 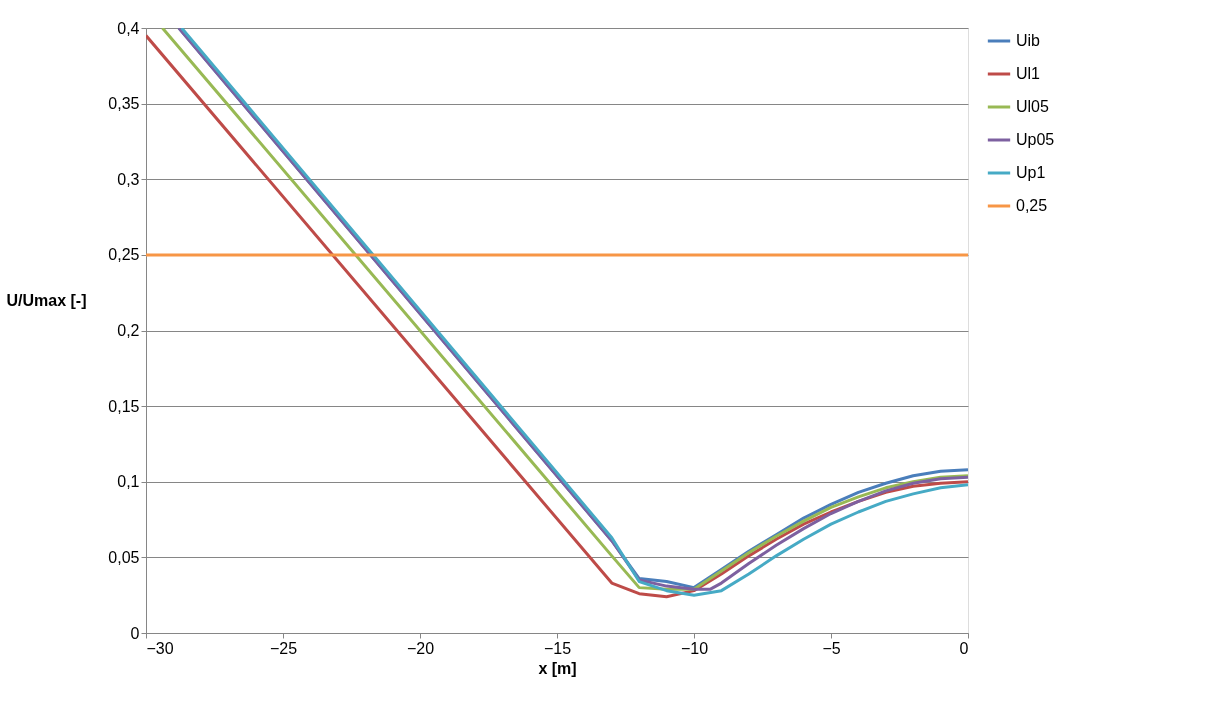 What do you see at coordinates (124, 406) in the screenshot?
I see `y-tick-label: 0,15` at bounding box center [124, 406].